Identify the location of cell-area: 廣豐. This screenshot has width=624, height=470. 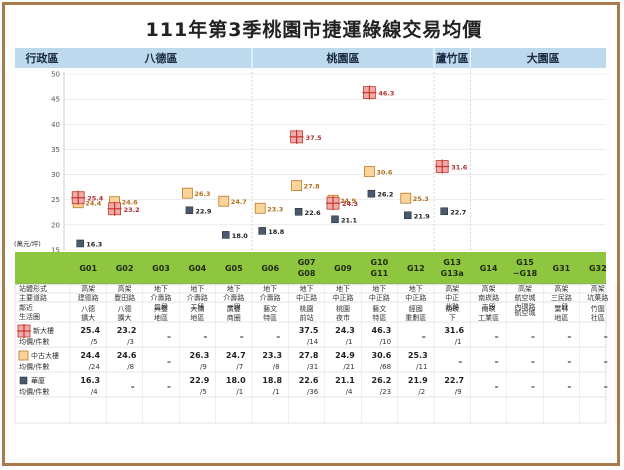
(234, 308).